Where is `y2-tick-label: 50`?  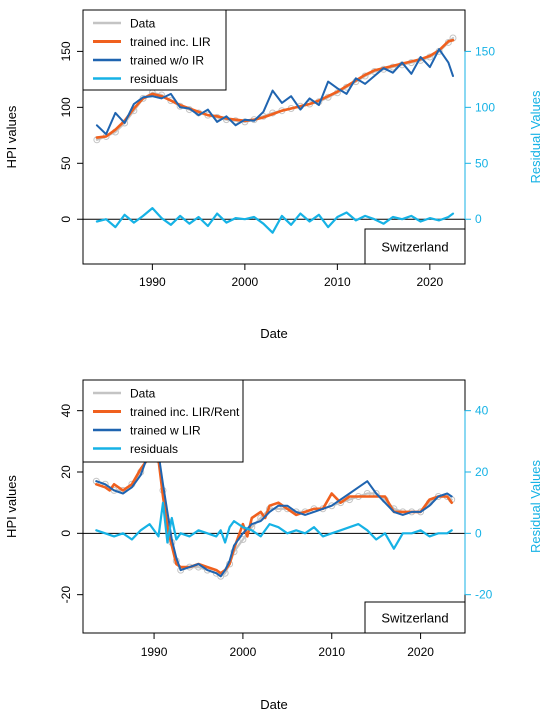
y2-tick-label: 50 is located at coordinates (482, 163).